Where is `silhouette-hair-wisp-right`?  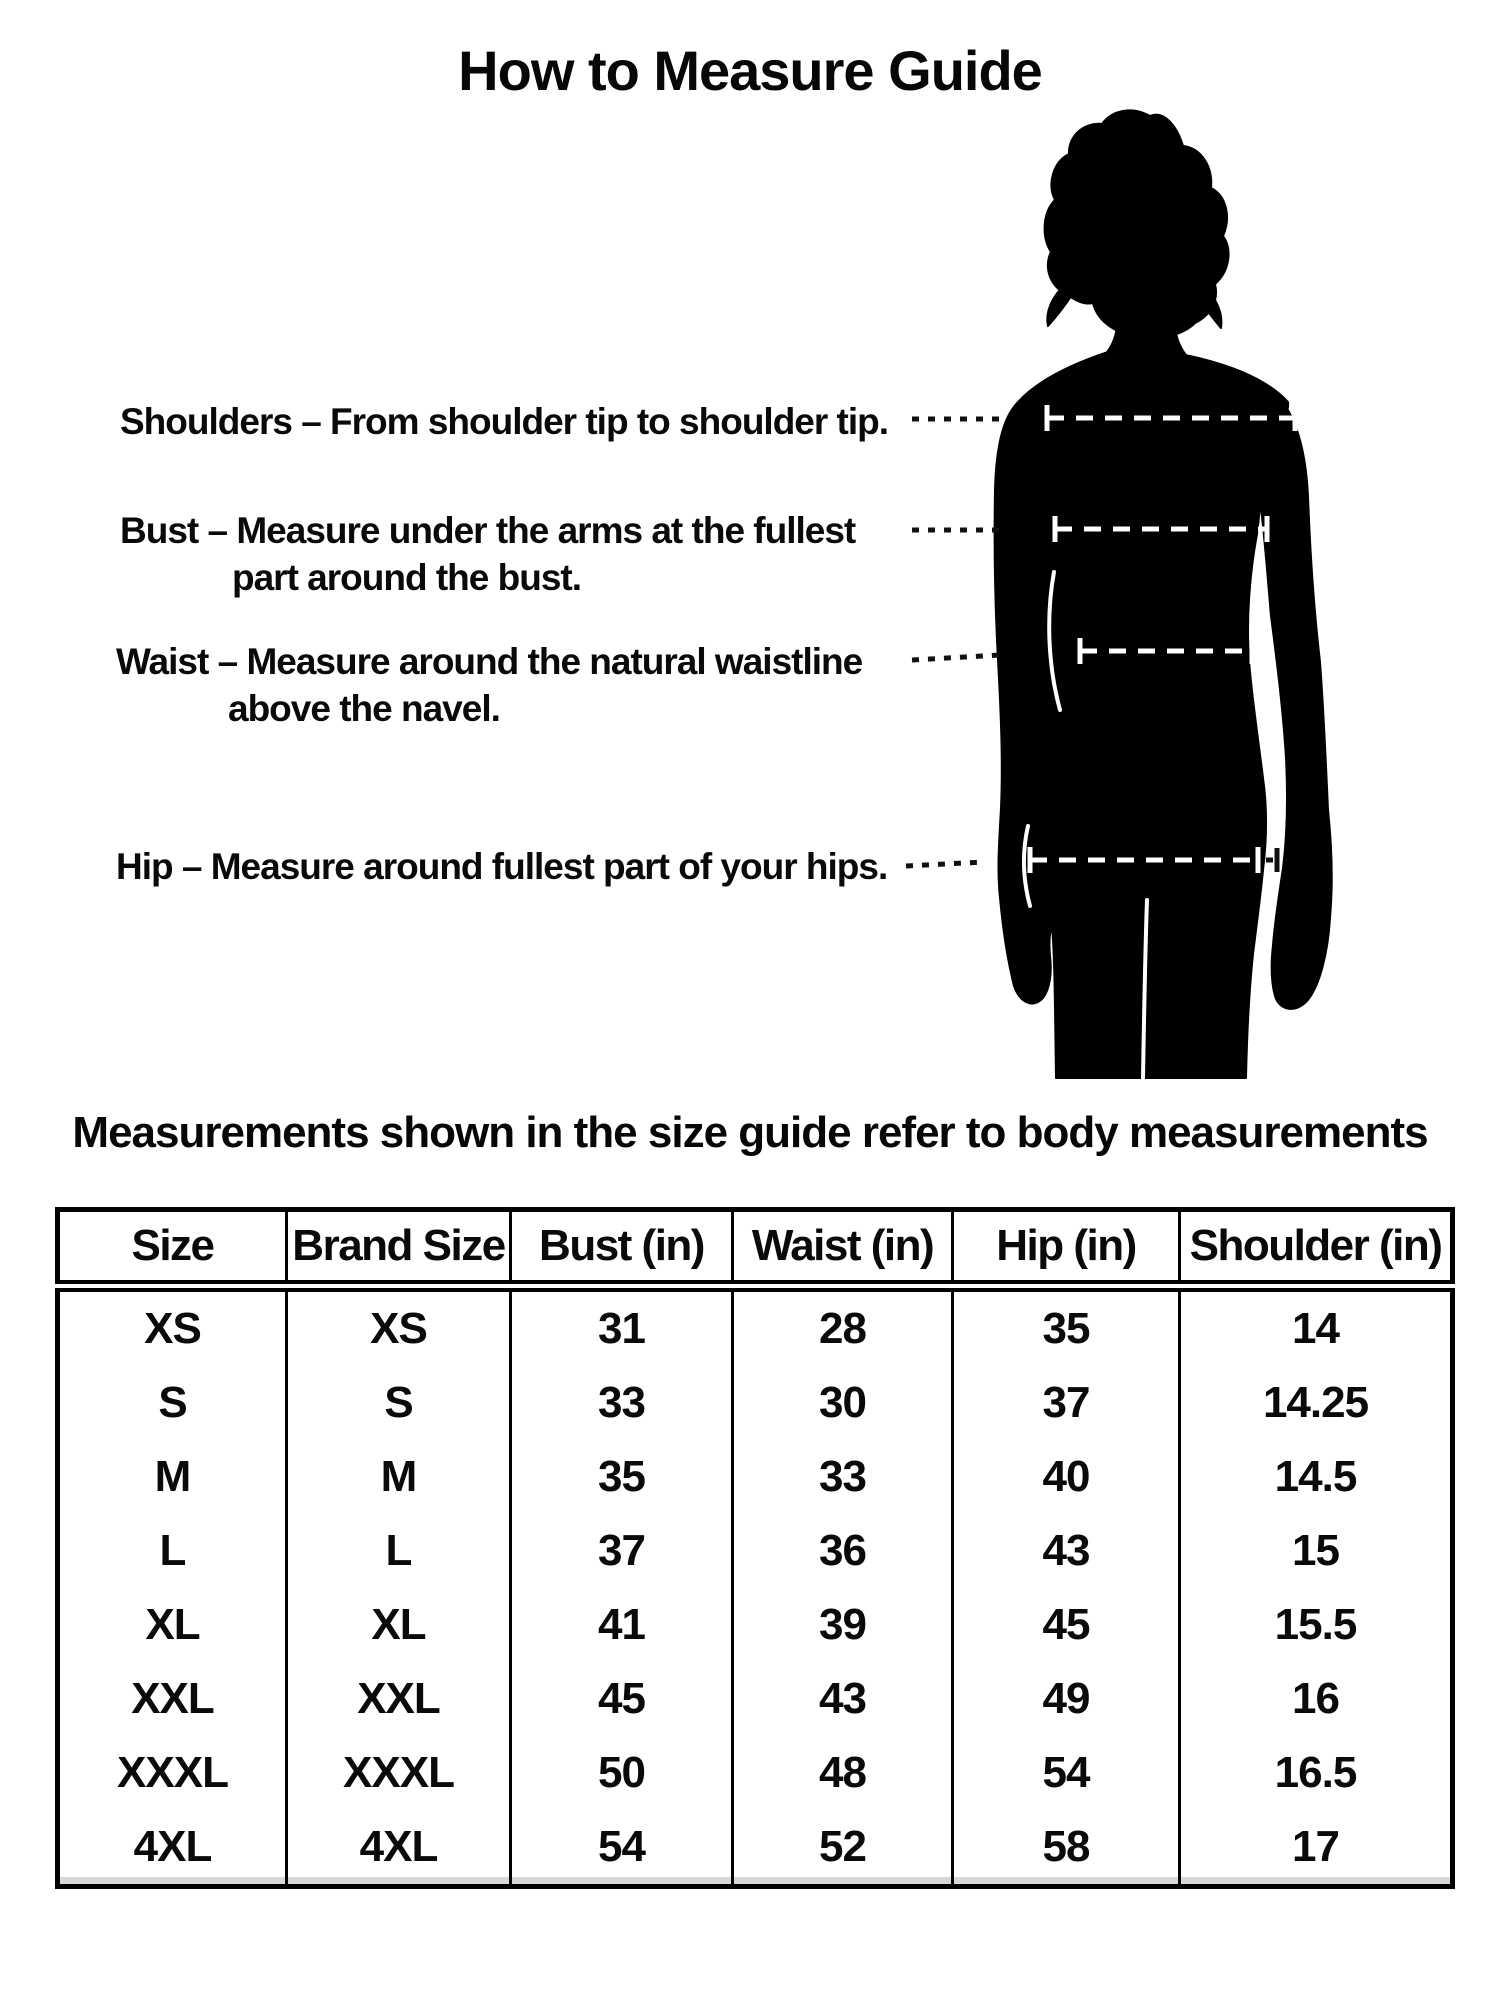 silhouette-hair-wisp-right is located at coordinates (1210, 308).